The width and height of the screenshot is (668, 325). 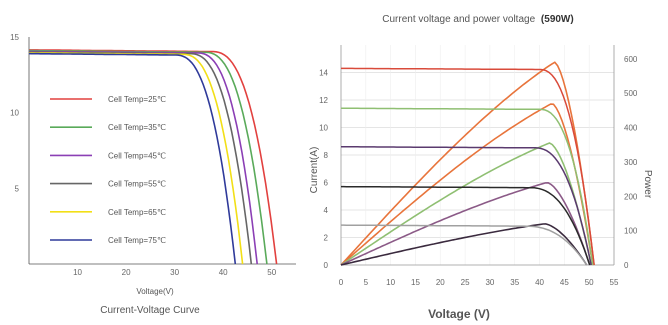 What do you see at coordinates (539, 282) in the screenshot?
I see `right-x-tick-label: 40` at bounding box center [539, 282].